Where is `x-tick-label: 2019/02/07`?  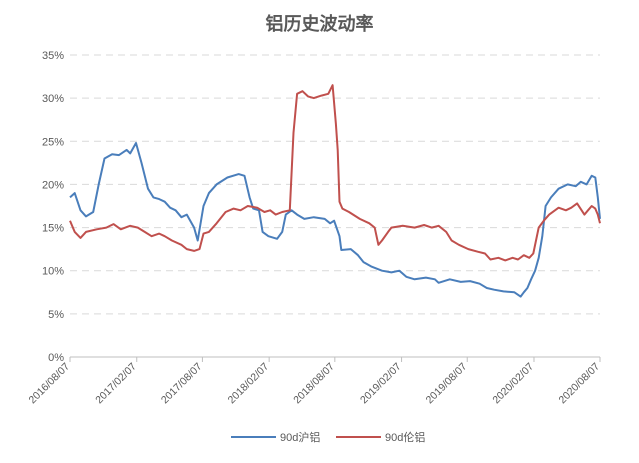 x-tick-label: 2019/02/07 is located at coordinates (381, 384).